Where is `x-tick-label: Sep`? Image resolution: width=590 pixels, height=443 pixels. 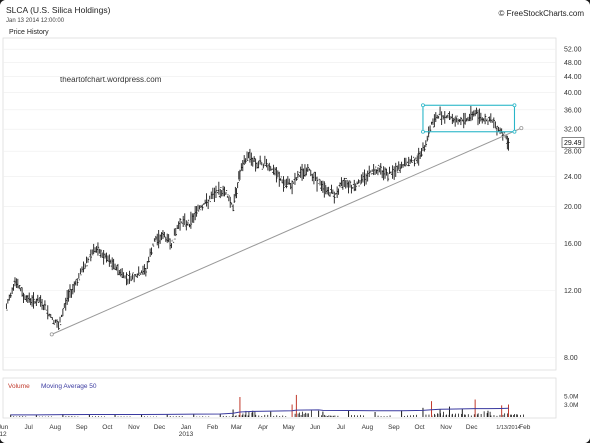
x-tick-label: Sep is located at coordinates (394, 427).